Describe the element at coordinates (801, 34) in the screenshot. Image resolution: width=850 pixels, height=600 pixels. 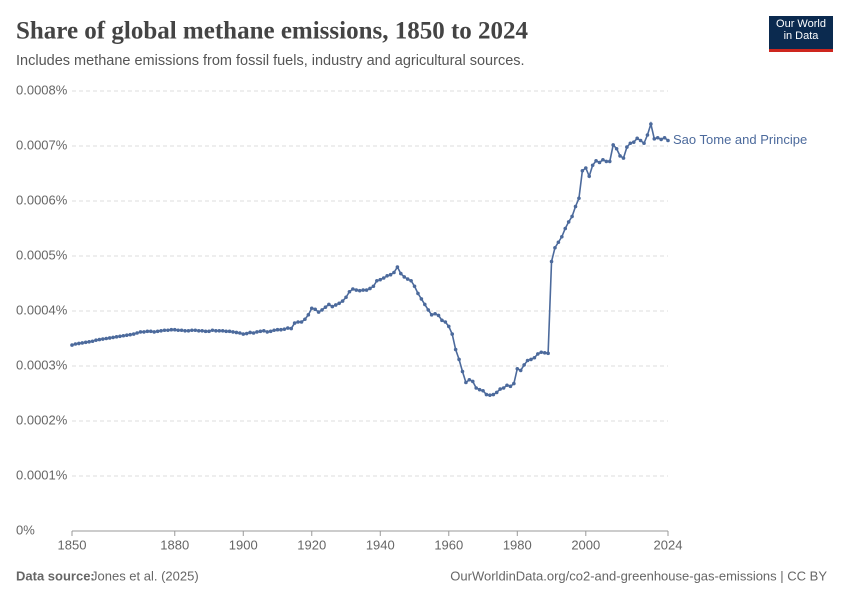
I see `logo: Our World in Data` at that location.